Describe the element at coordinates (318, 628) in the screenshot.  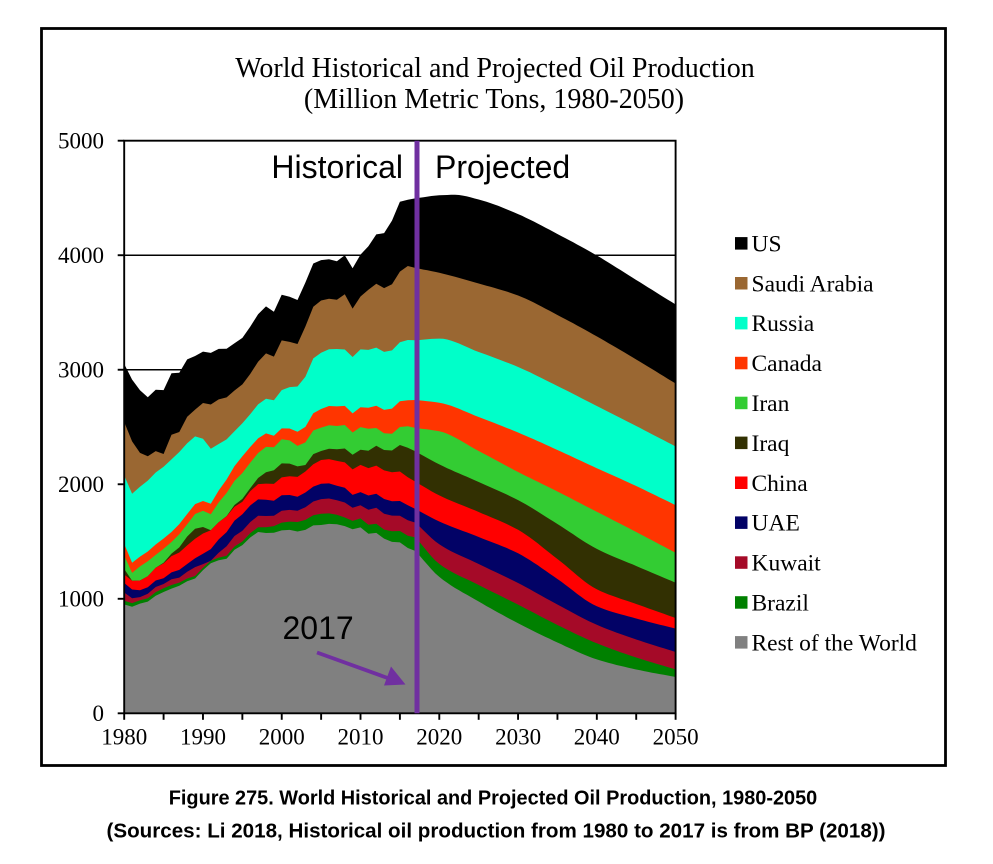
I see `svg-text: 2017` at that location.